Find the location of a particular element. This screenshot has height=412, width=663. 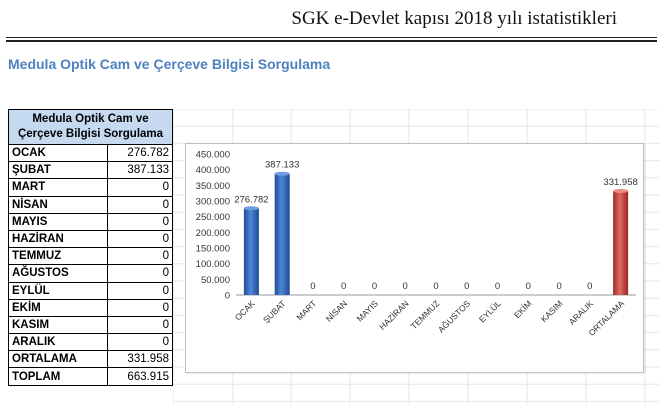

data-label: 387.133 is located at coordinates (282, 165).